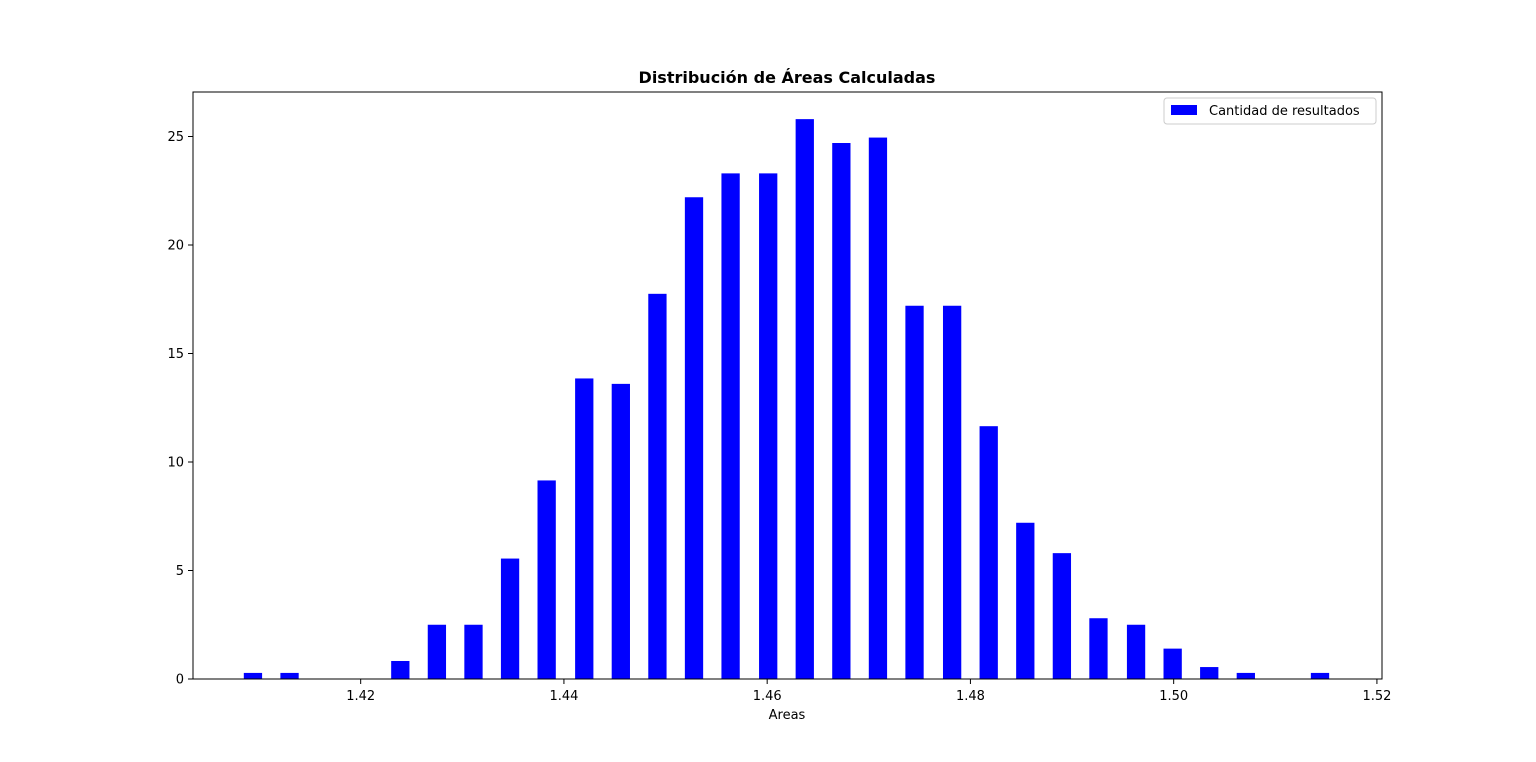 Image resolution: width=1536 pixels, height=762 pixels. I want to click on x-tick-label: 1.52, so click(1376, 696).